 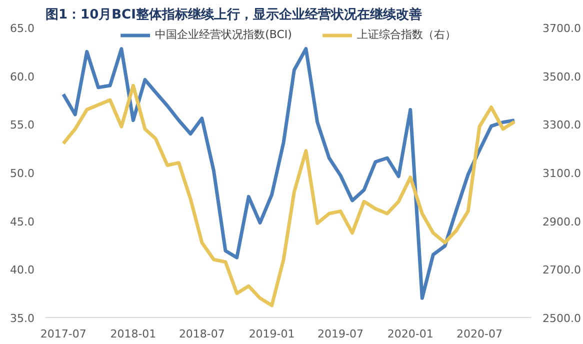 I want to click on y-tick-label: 40.0, so click(x=22, y=270).